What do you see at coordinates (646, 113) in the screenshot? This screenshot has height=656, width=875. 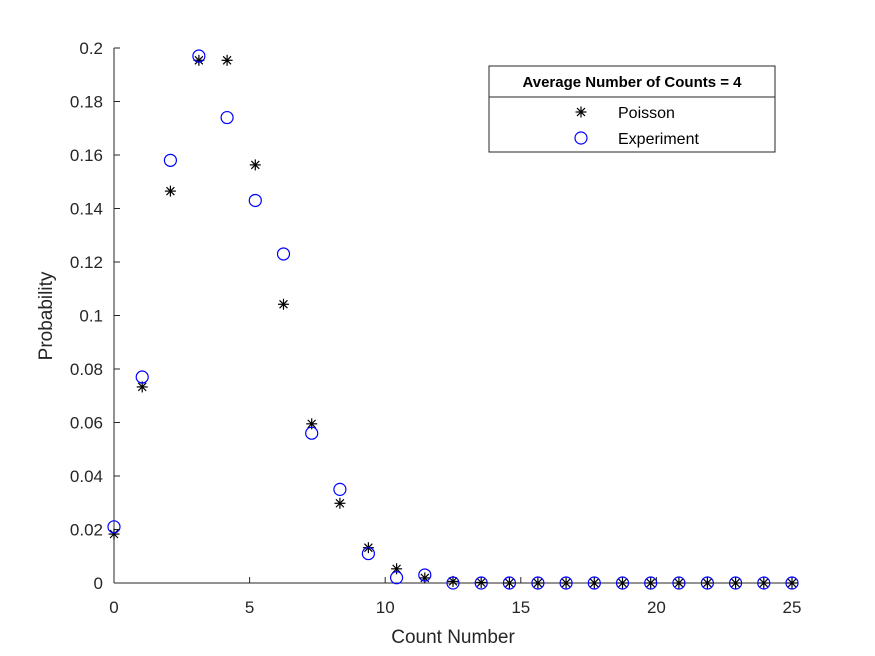 I see `legend-label-poisson: Poisson` at bounding box center [646, 113].